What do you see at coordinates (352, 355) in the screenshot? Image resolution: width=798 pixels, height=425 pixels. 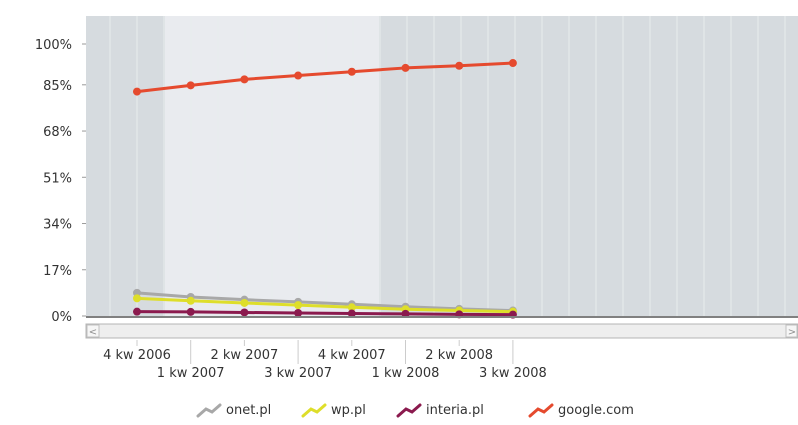 I see `x-tick-label: 4 kw 2007` at bounding box center [352, 355].